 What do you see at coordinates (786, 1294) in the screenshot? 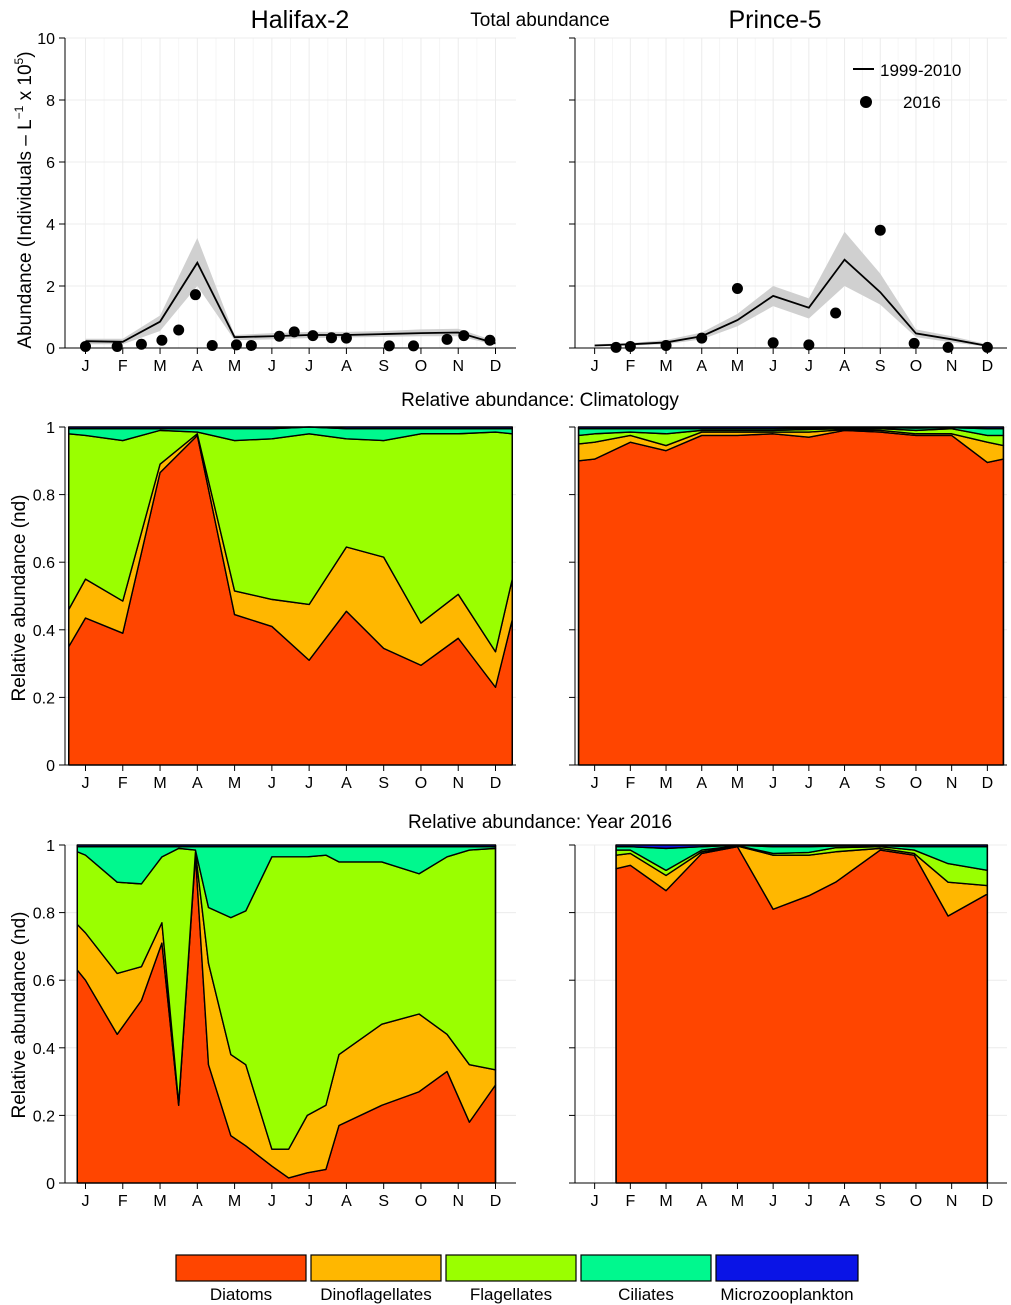
I see `legend-label-microzooplankton: Microzooplankton` at bounding box center [786, 1294].